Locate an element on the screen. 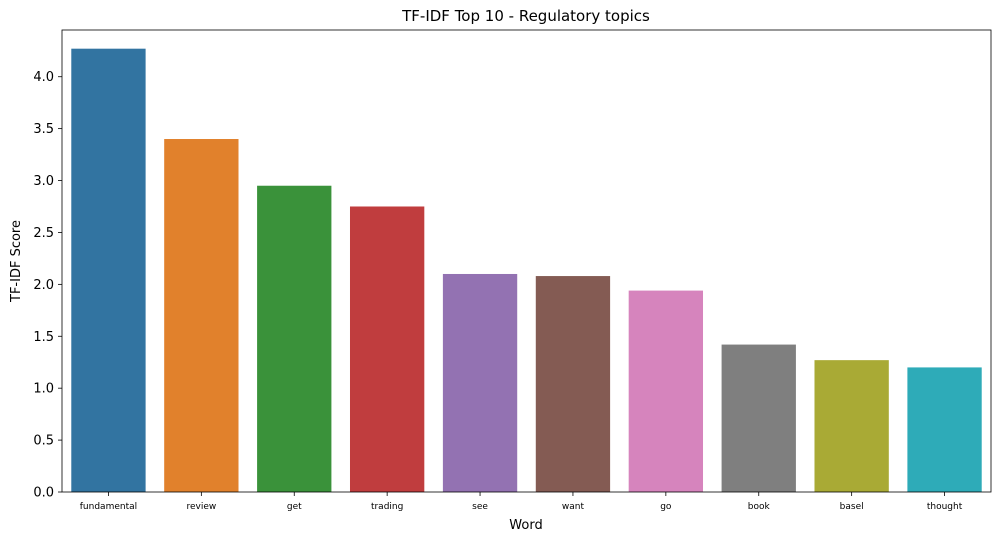  y-axis: 0.0 0.5 1.0 1.5 2.0 2.5 3.0 3.5 4.0 is located at coordinates (47, 285).